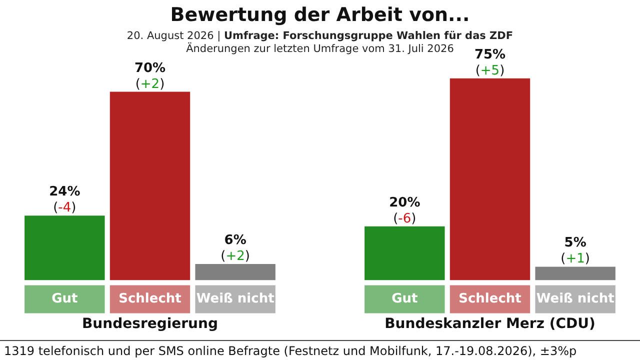  What do you see at coordinates (490, 324) in the screenshot?
I see `x-axis-title: Bundeskanzler Merz (CDU)` at bounding box center [490, 324].